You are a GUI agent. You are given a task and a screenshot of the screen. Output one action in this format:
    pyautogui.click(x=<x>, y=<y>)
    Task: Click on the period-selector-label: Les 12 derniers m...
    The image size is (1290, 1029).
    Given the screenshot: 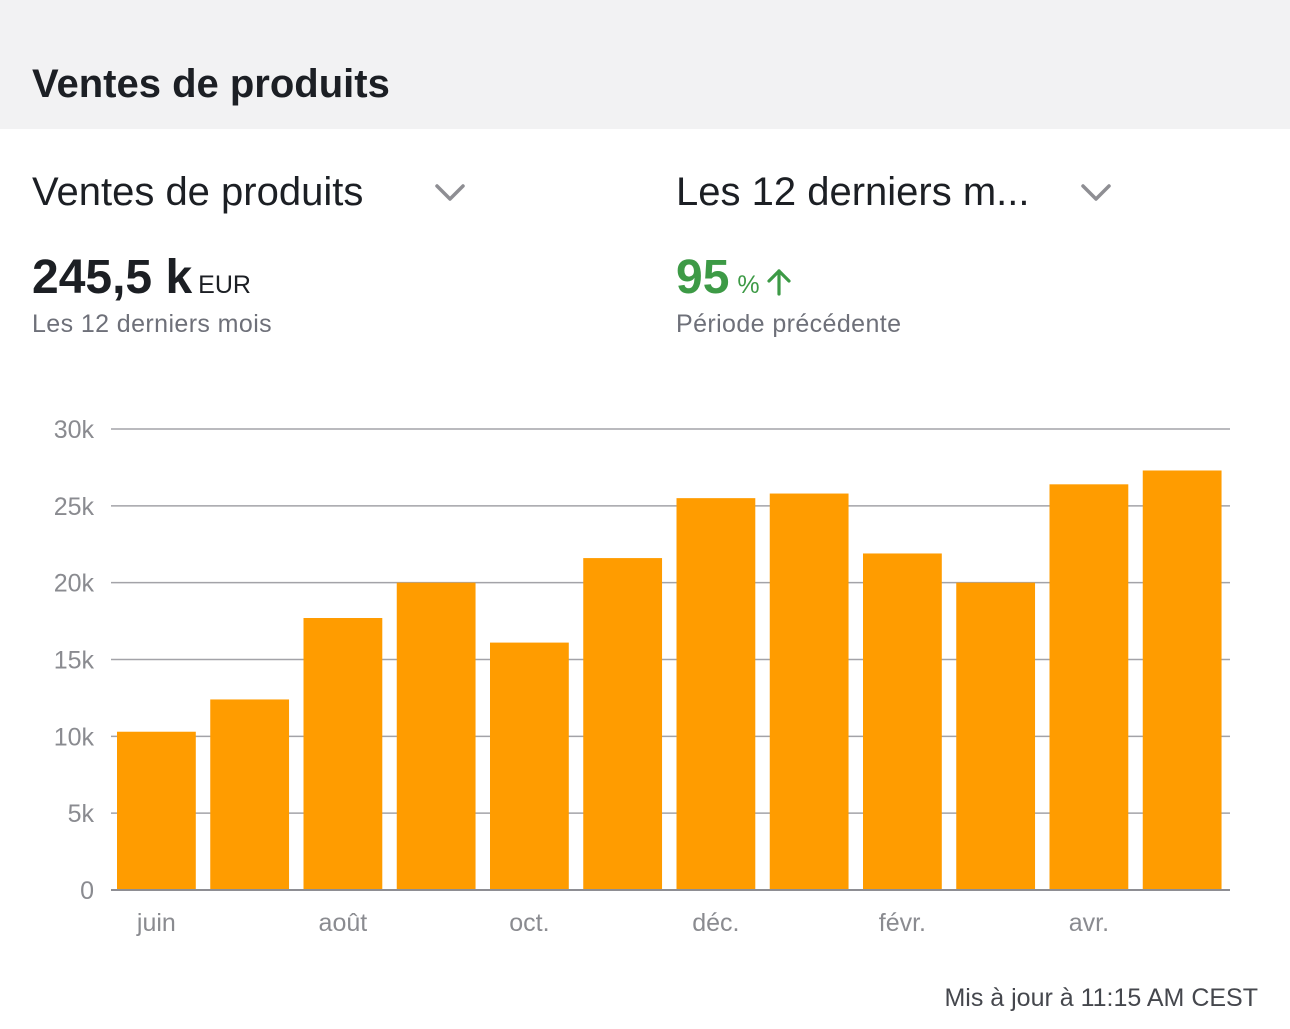 What is the action you would take?
    pyautogui.click(x=853, y=191)
    